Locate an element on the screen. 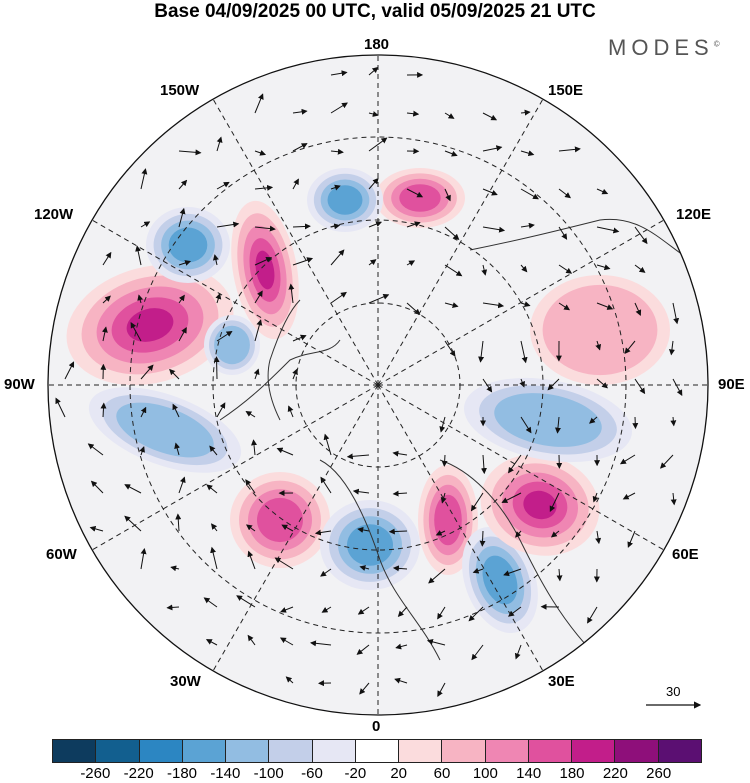  anomaly-neg-canada-south is located at coordinates (165, 430).